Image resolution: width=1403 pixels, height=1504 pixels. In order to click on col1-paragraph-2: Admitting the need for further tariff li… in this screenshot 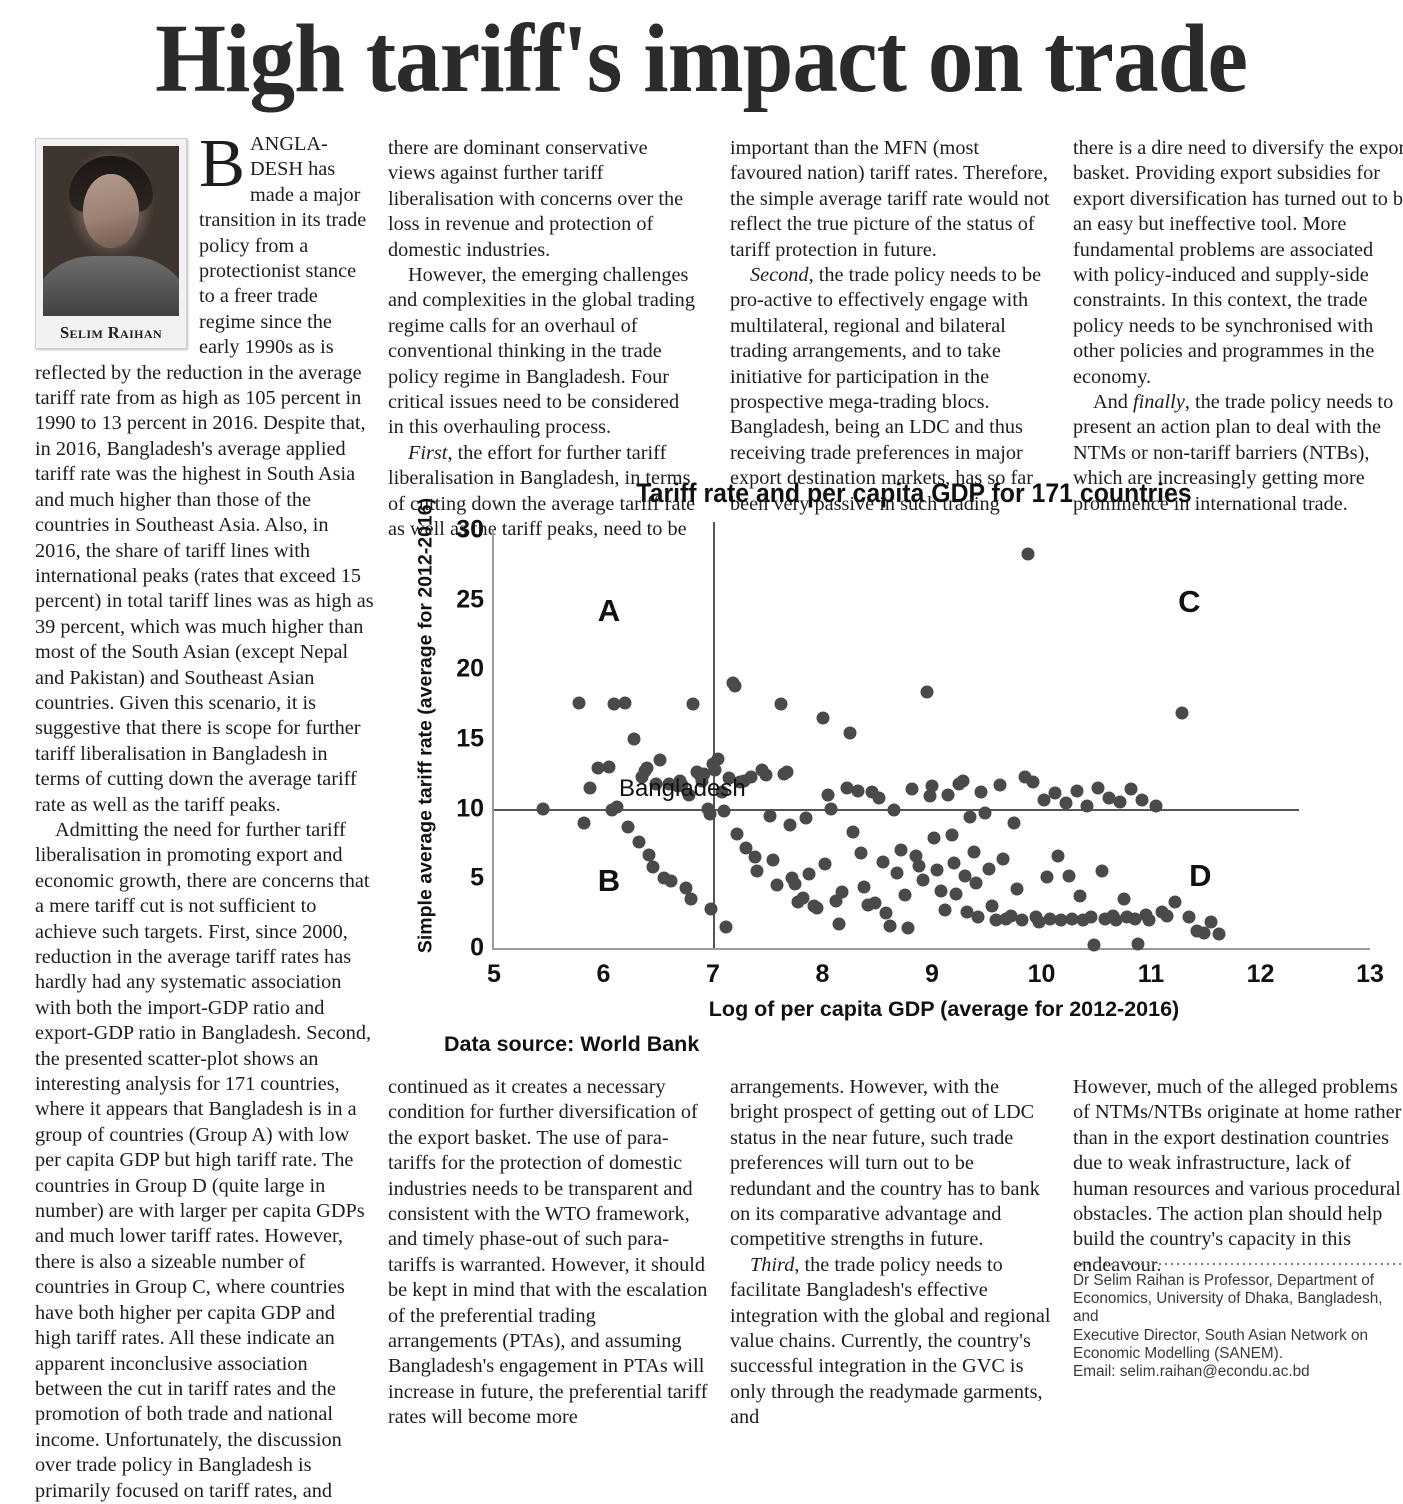, I will do `click(203, 1160)`.